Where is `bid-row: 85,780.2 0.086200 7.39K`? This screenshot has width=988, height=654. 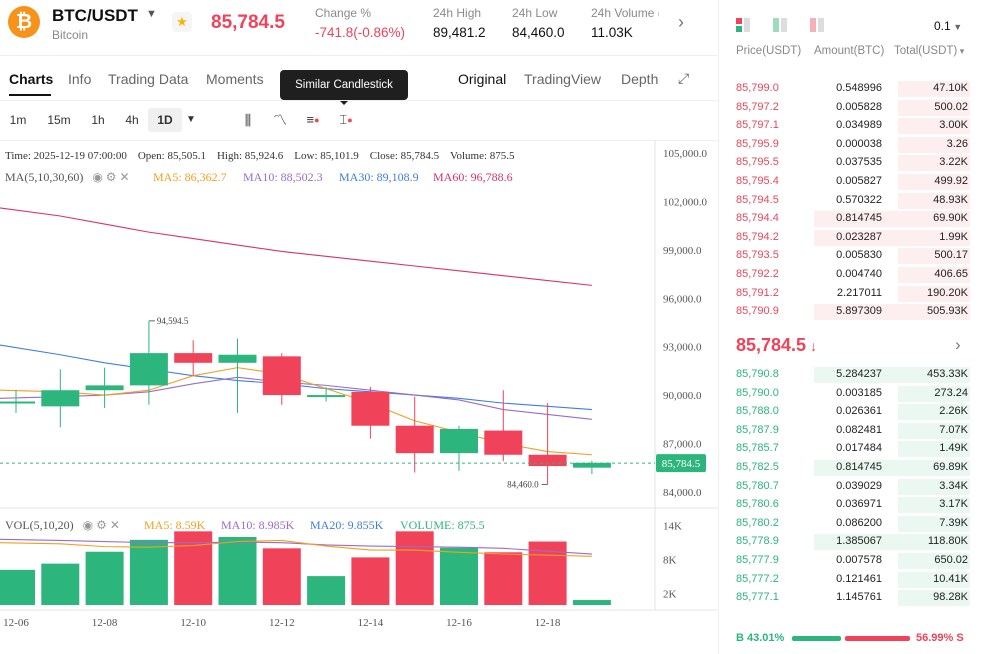 bid-row: 85,780.2 0.086200 7.39K is located at coordinates (850, 524).